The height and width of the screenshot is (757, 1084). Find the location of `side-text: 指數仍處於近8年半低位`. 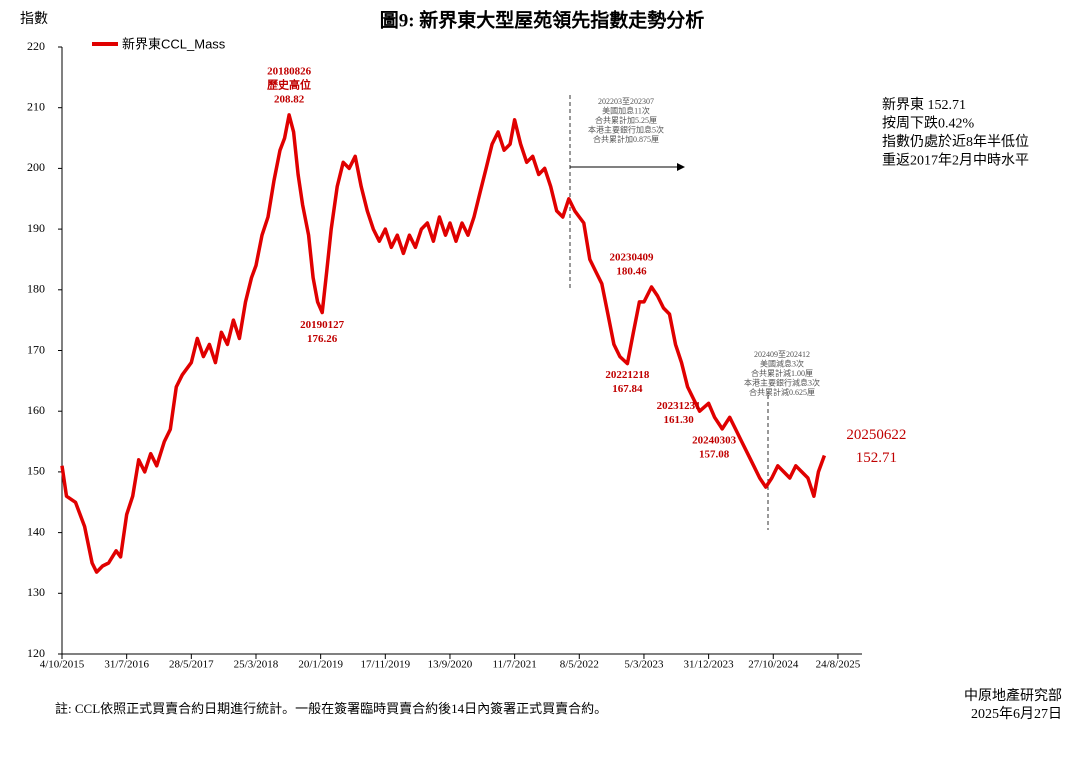

side-text: 指數仍處於近8年半低位 is located at coordinates (955, 142).